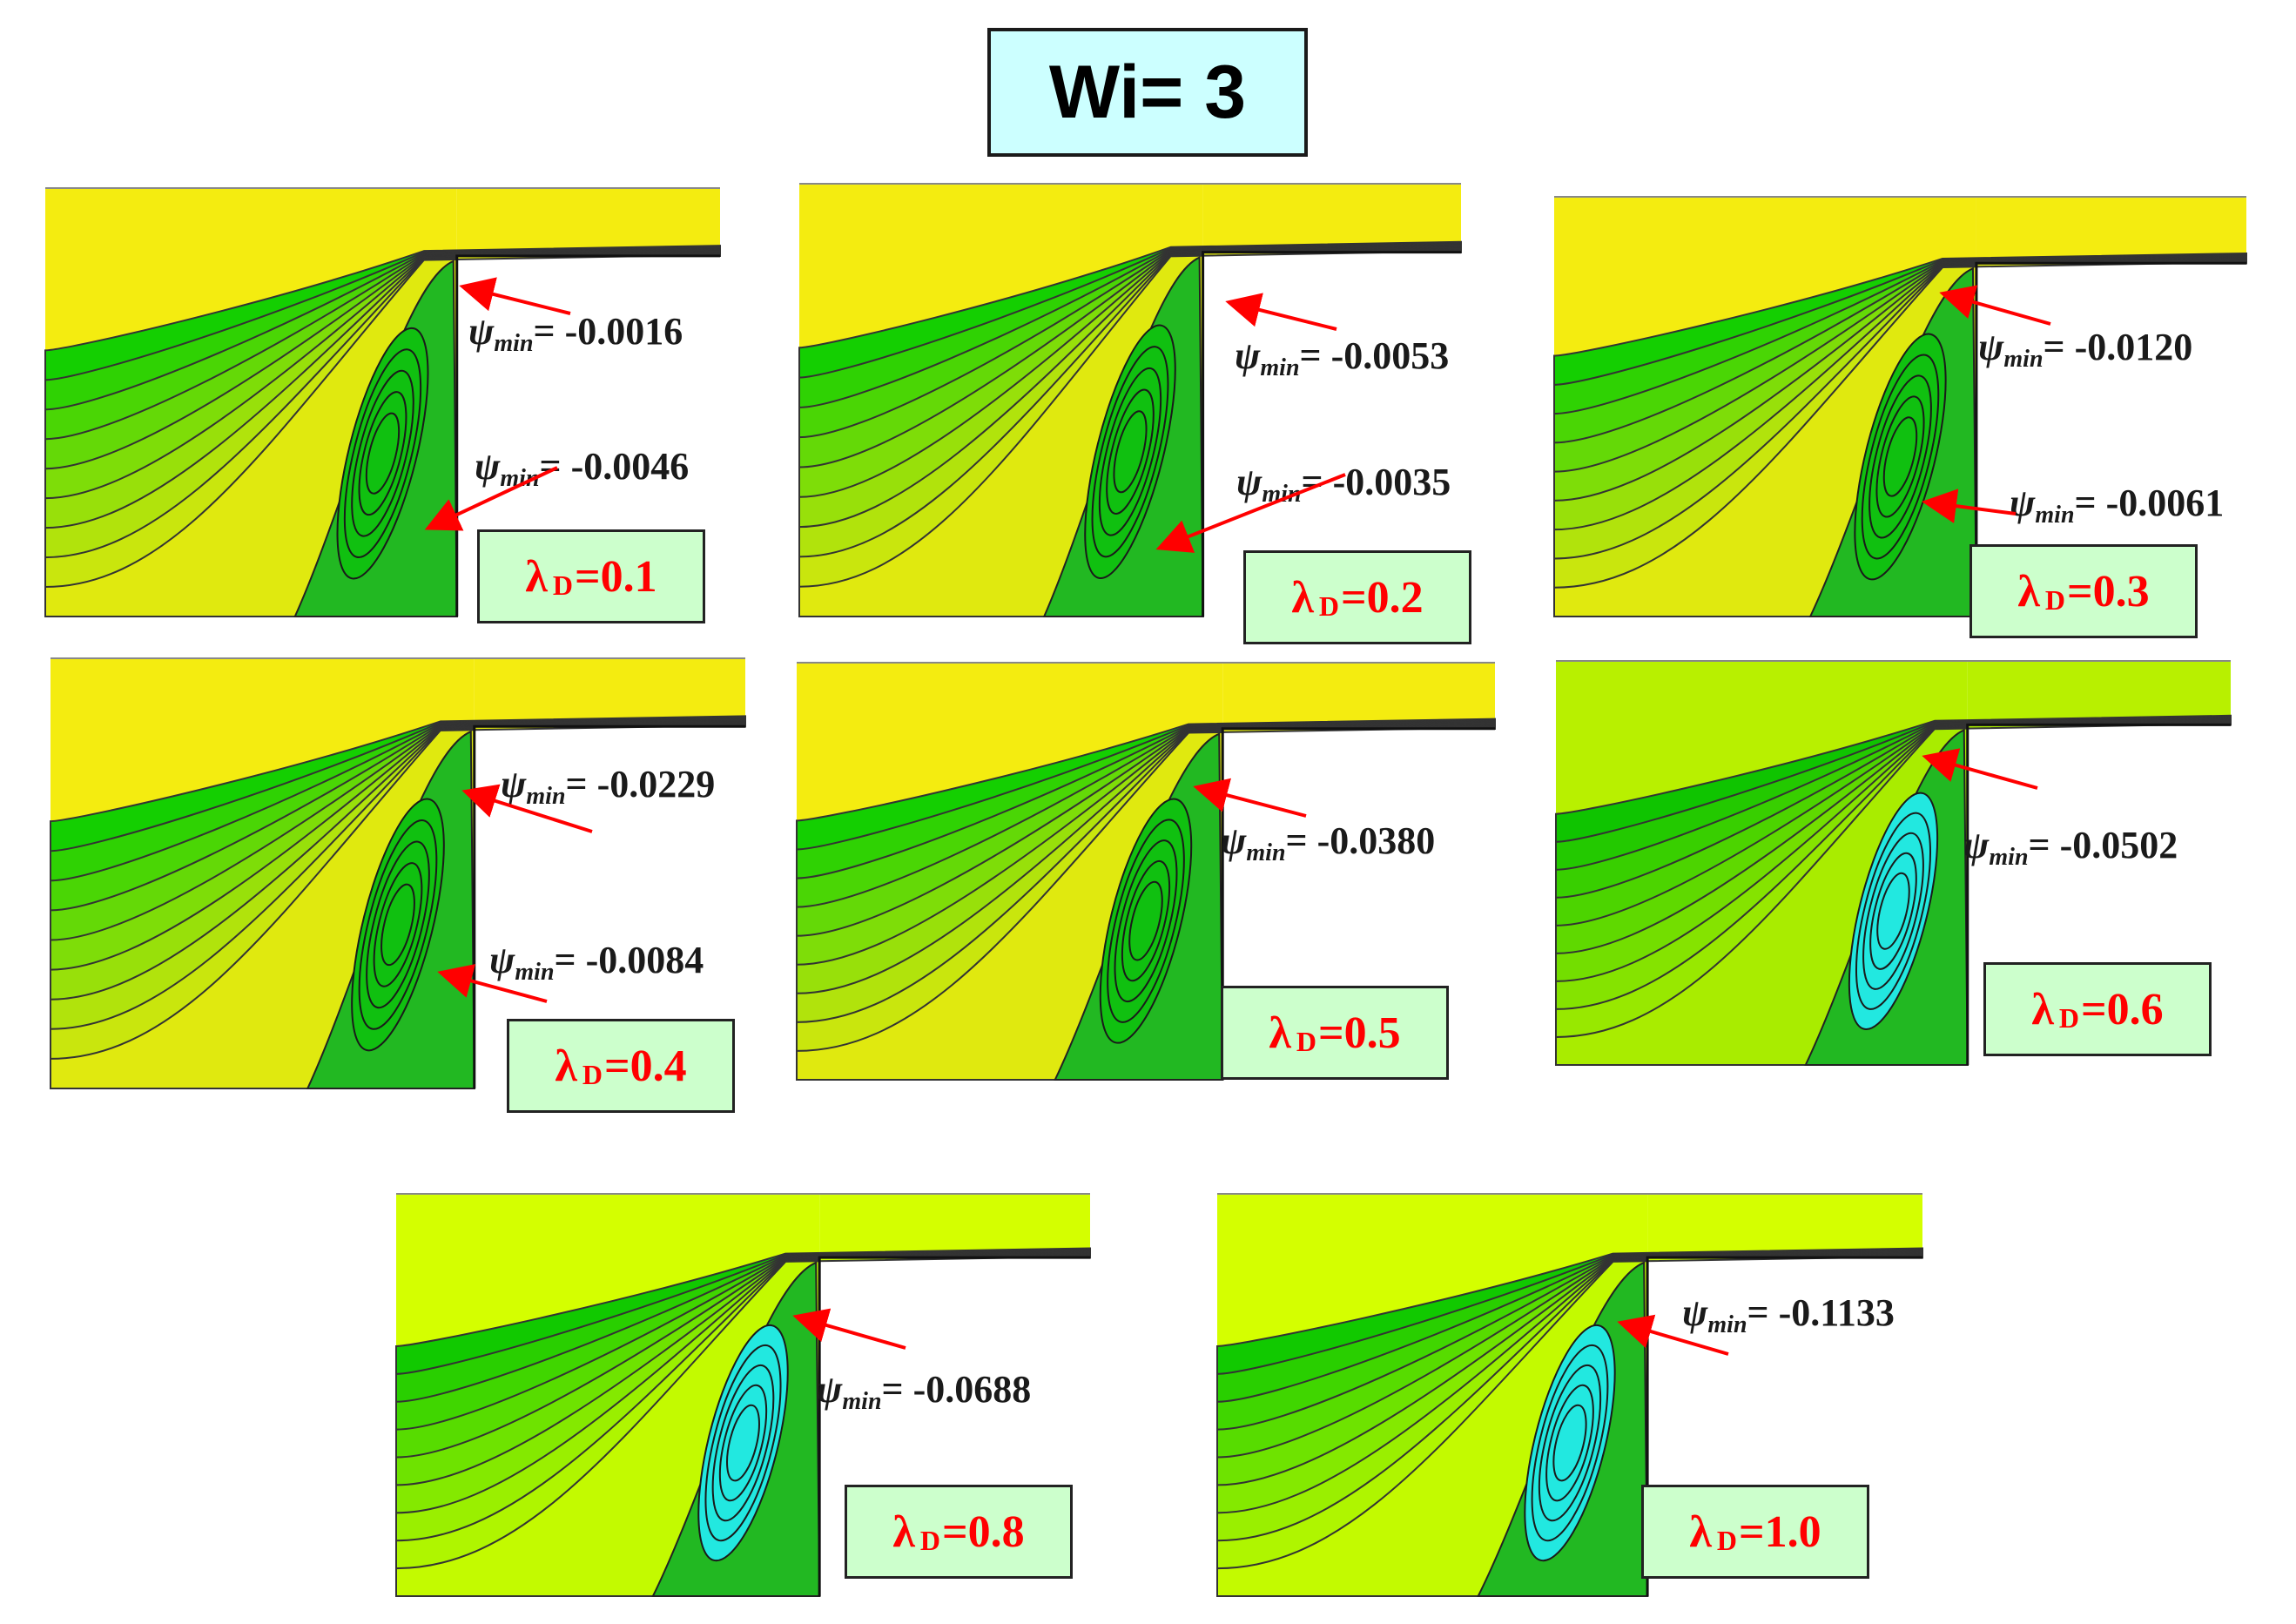  I want to click on psi-min-label-5a: ψmin= -0.0380, so click(1328, 843).